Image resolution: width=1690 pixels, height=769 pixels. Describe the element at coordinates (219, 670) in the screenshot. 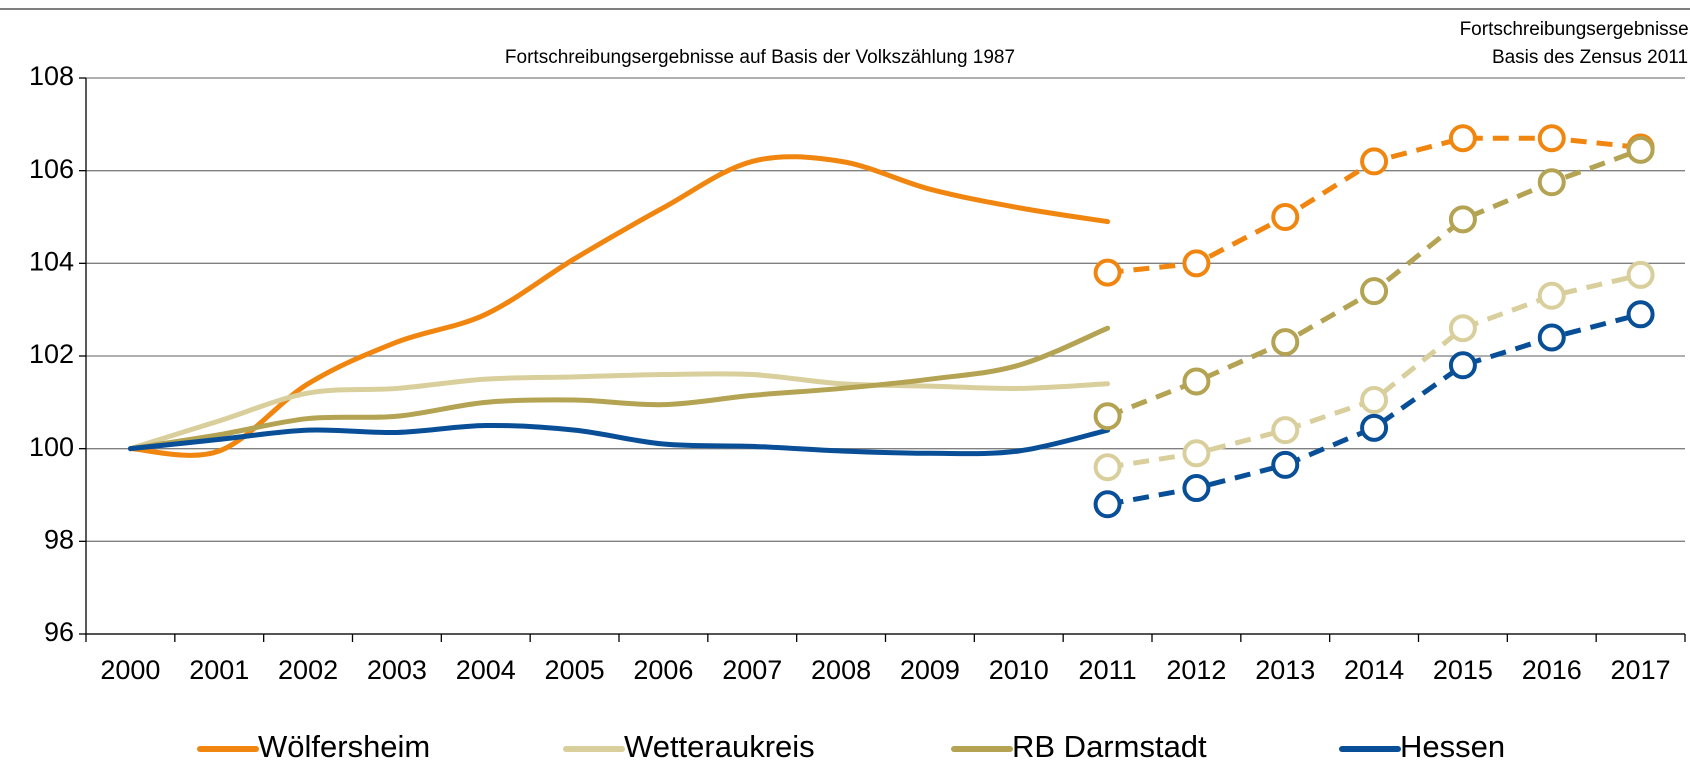

I see `x-tick-label: 2001` at that location.